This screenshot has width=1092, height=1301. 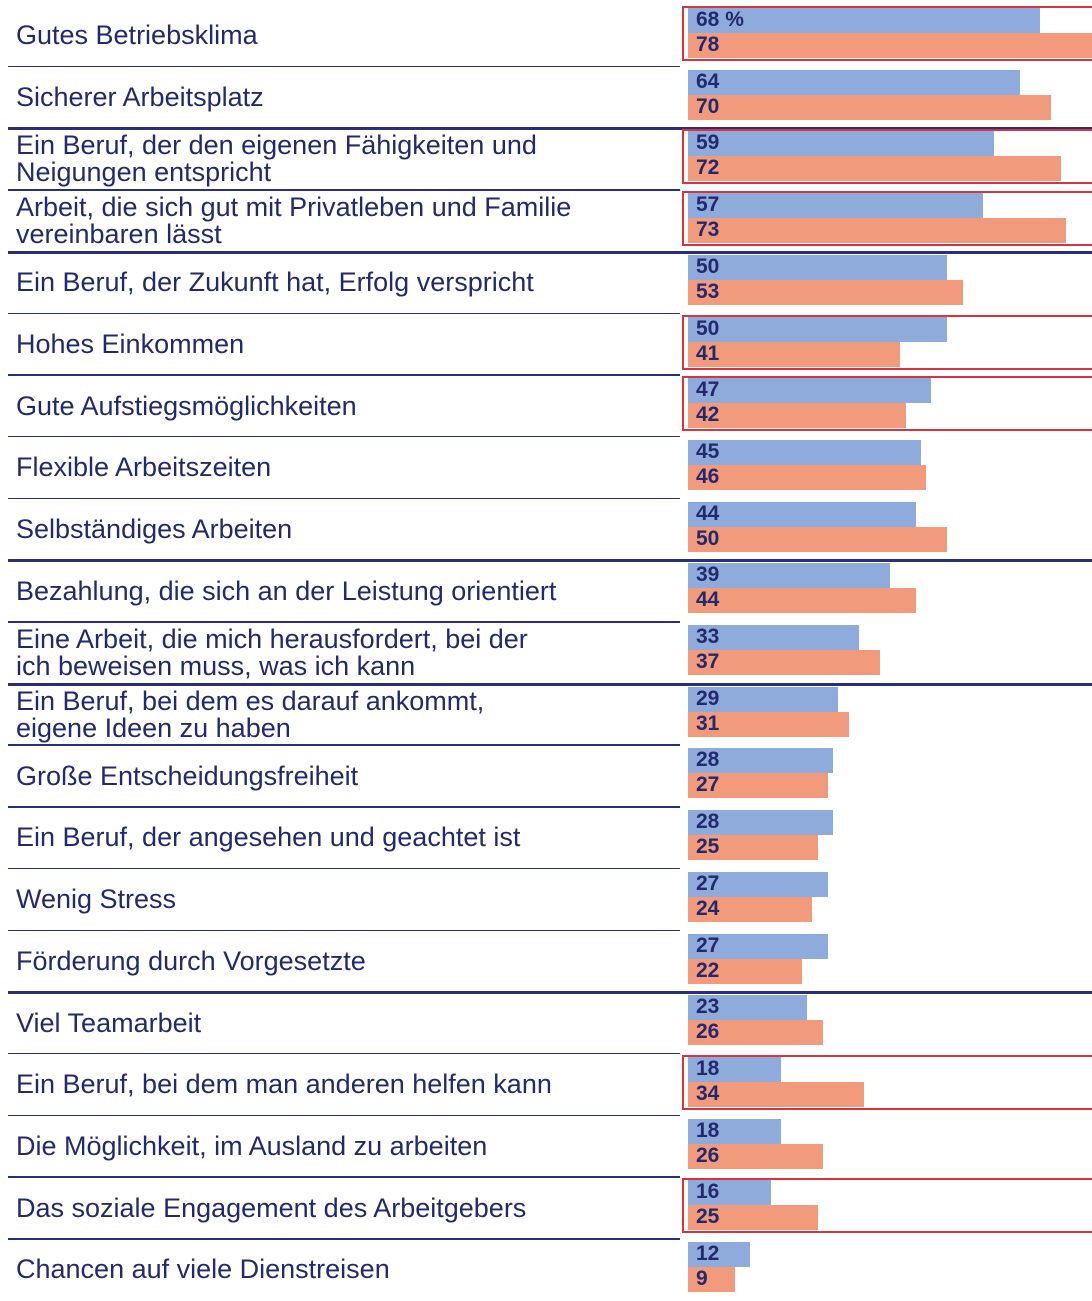 What do you see at coordinates (708, 476) in the screenshot?
I see `value-label: 46` at bounding box center [708, 476].